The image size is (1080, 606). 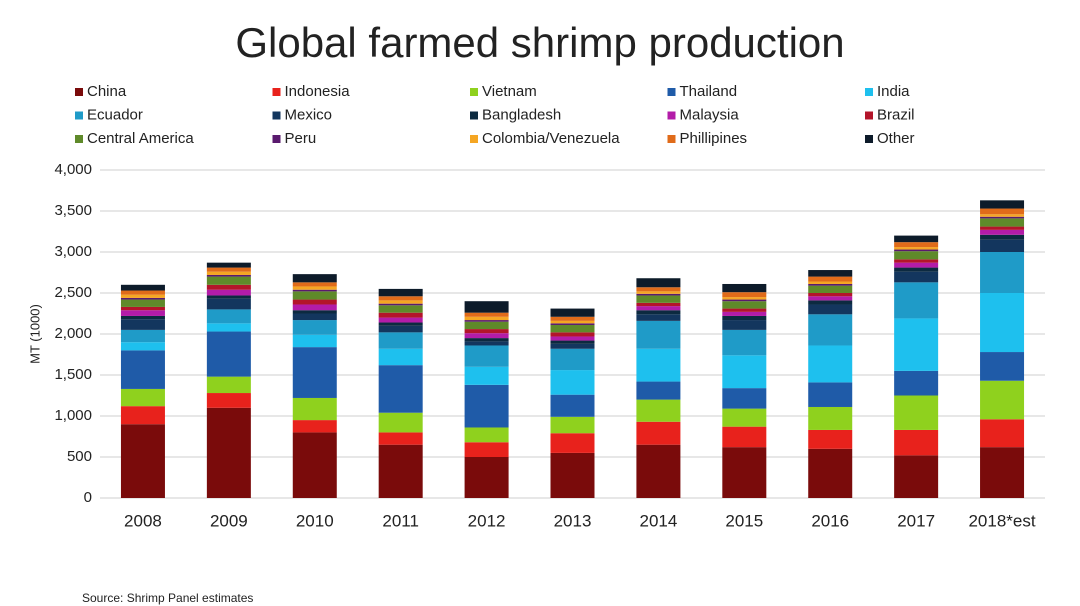 I want to click on y-tick-label: 0, so click(x=88, y=497).